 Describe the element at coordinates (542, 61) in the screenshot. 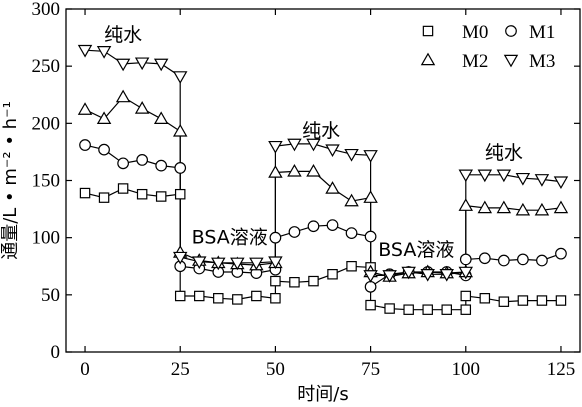

I see `legend-label-m3: M3` at that location.